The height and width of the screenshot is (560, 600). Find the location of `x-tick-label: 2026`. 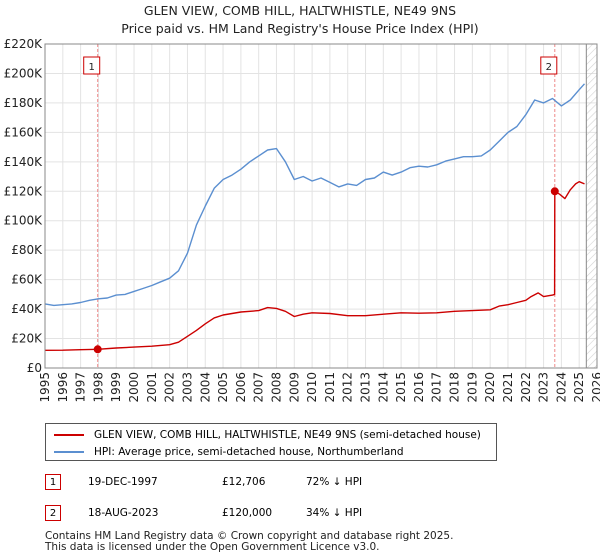

x-tick-label: 2026 is located at coordinates (595, 387).